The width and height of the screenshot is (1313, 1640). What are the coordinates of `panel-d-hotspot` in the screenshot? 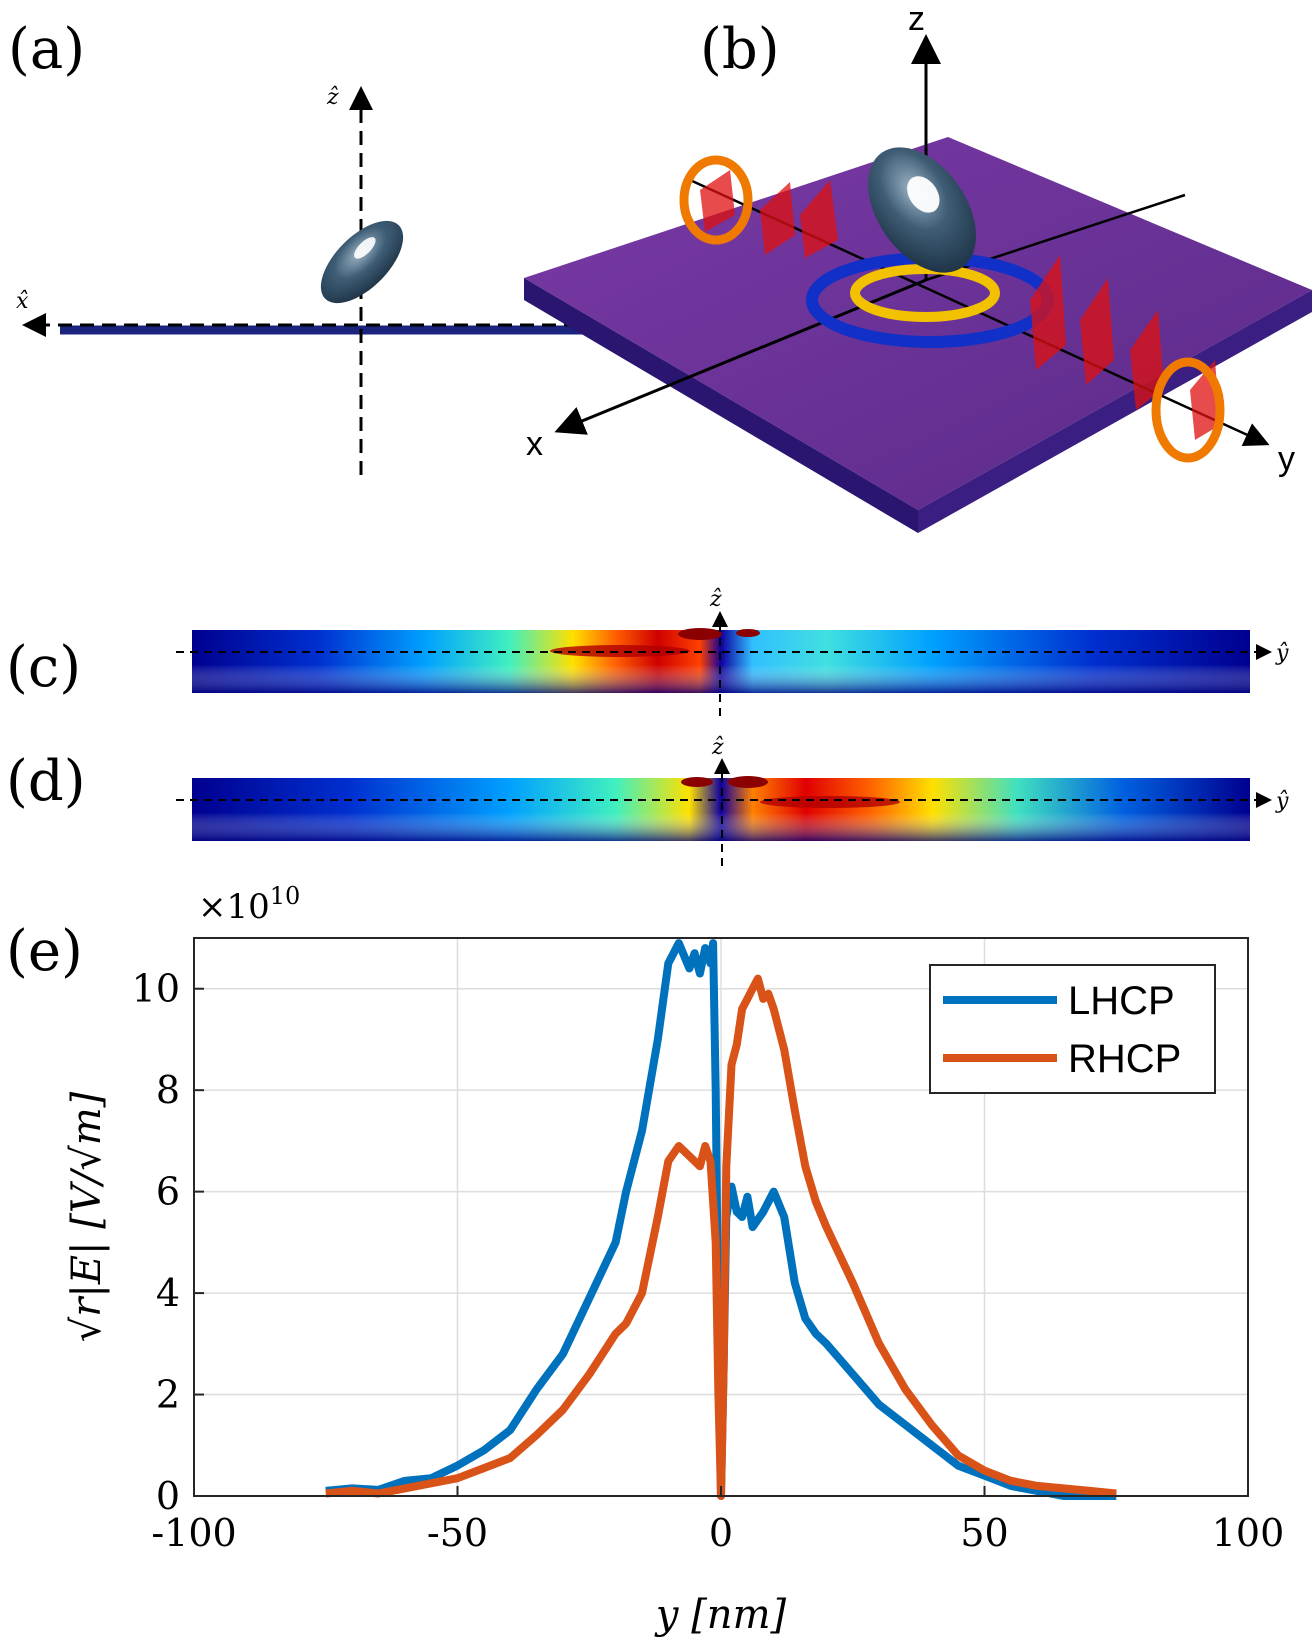 It's located at (830, 802).